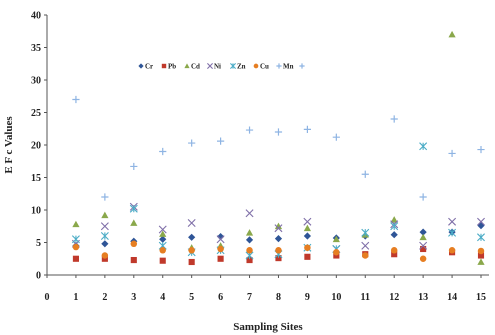 The image size is (495, 335). What do you see at coordinates (336, 297) in the screenshot?
I see `x-tick-label: 10` at bounding box center [336, 297].